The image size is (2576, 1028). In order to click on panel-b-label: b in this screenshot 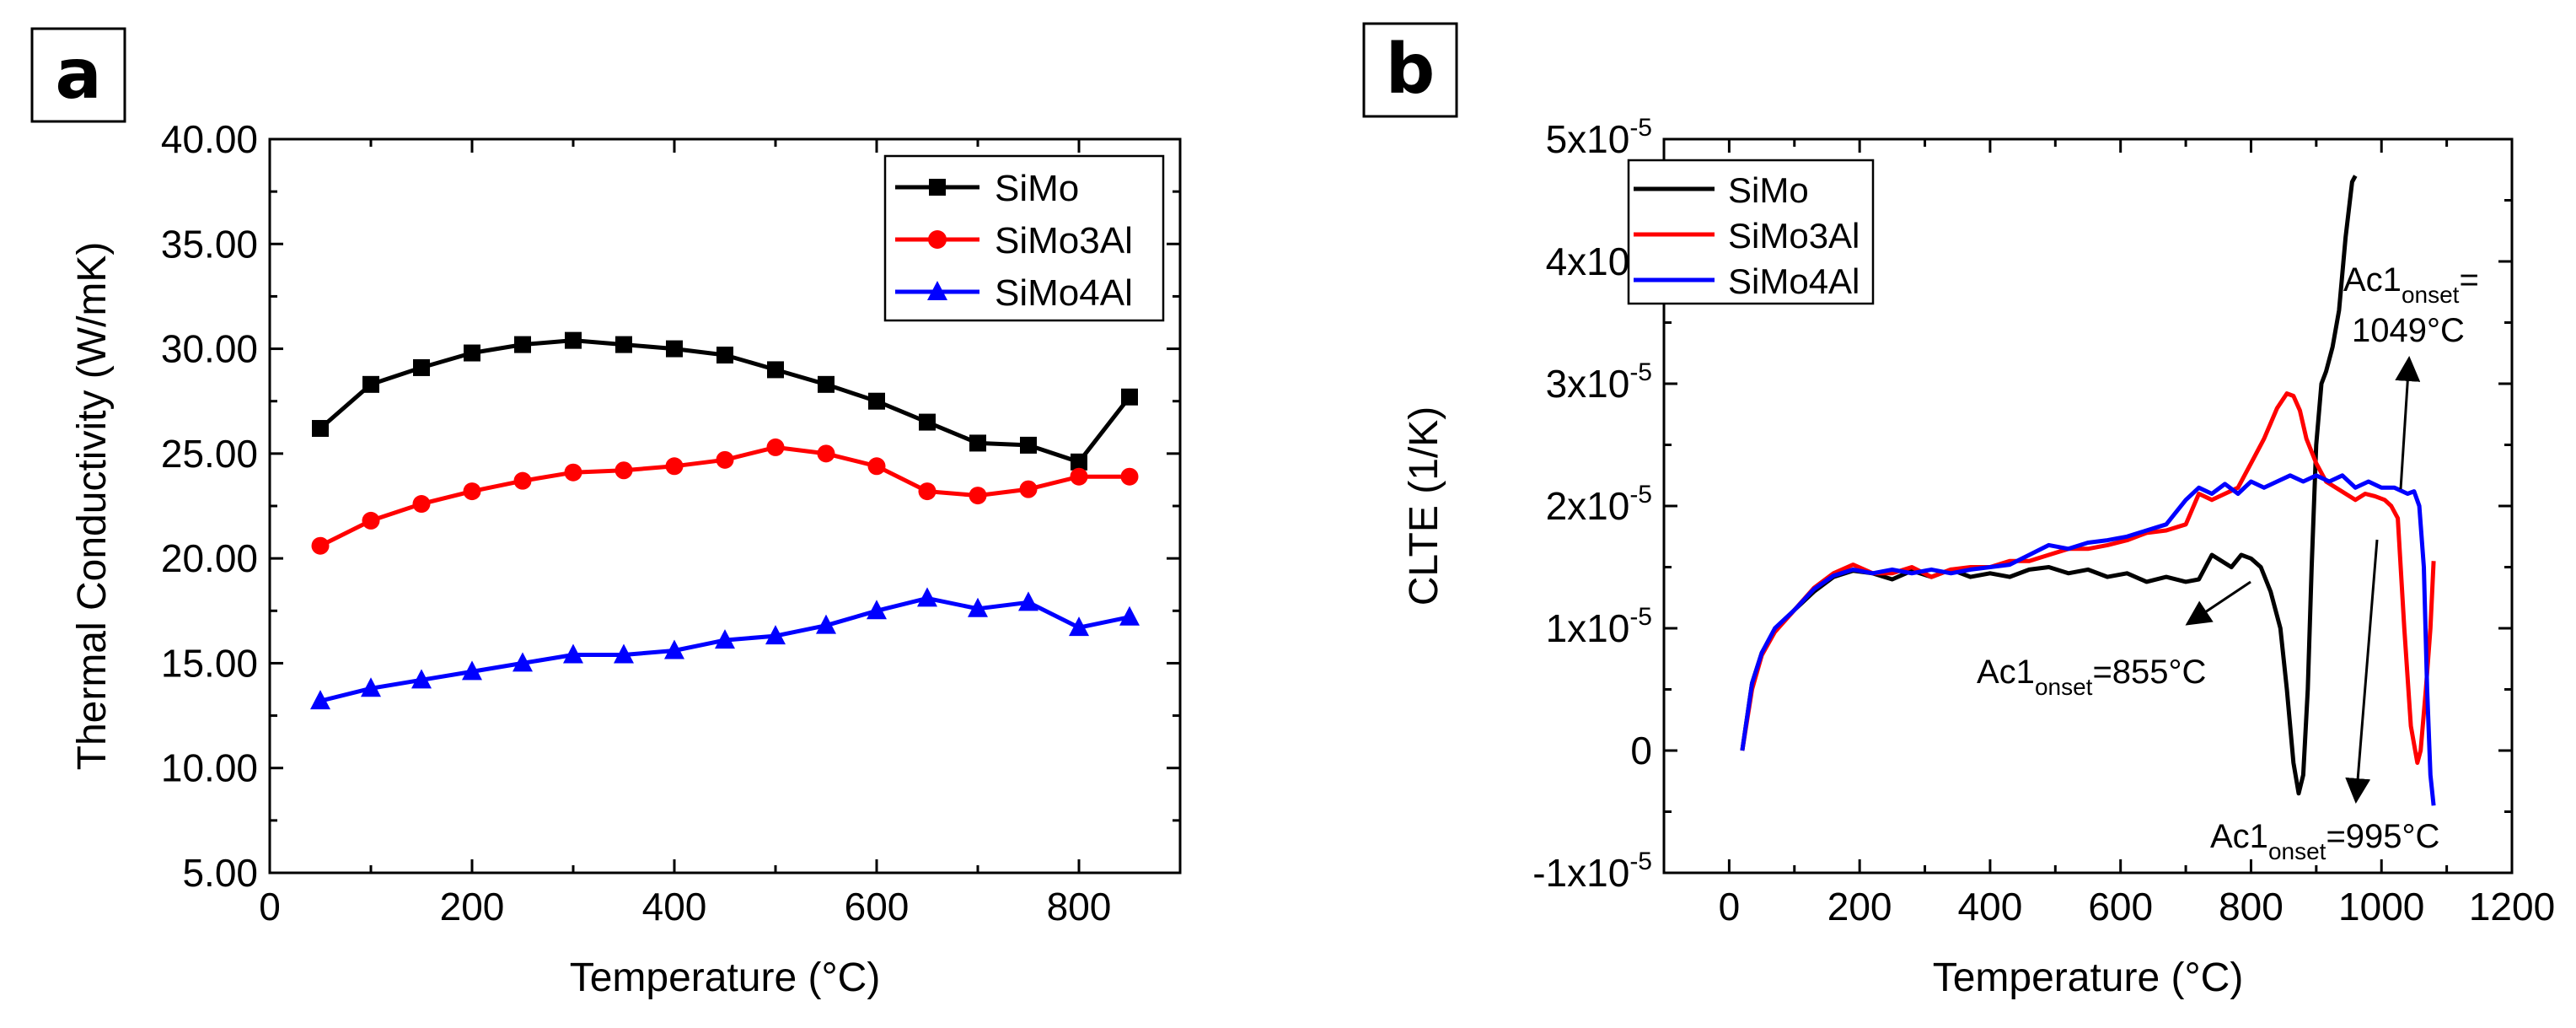, I will do `click(1411, 70)`.